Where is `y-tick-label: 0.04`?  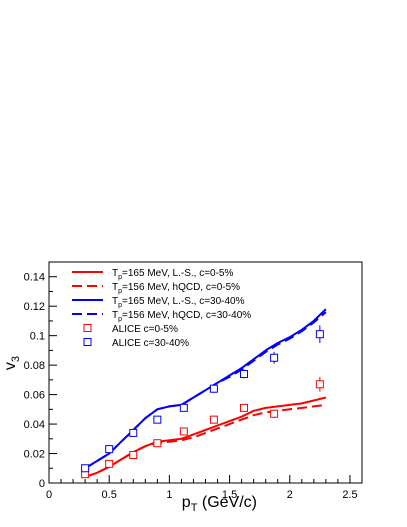
y-tick-label: 0.04 is located at coordinates (34, 425).